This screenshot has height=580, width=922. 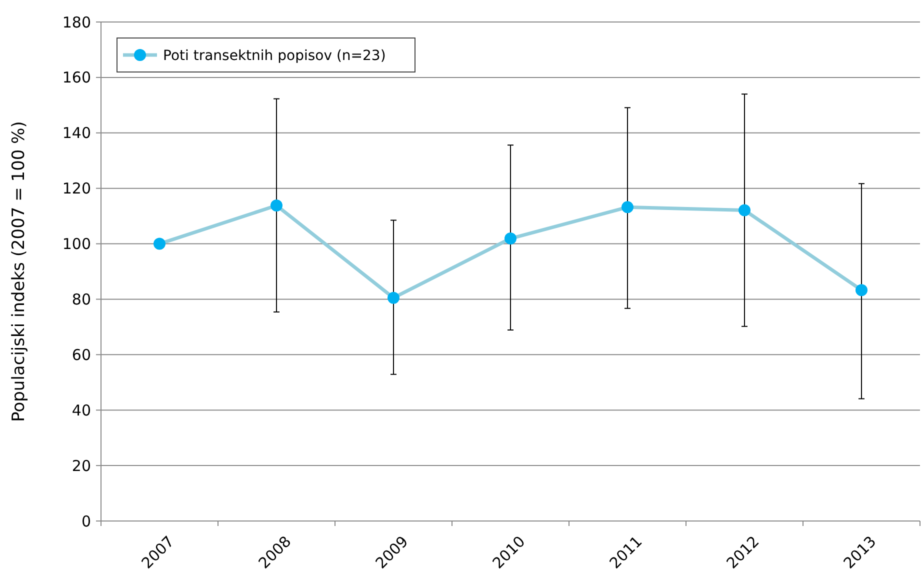 I want to click on y-tick-label: 40, so click(x=81, y=410).